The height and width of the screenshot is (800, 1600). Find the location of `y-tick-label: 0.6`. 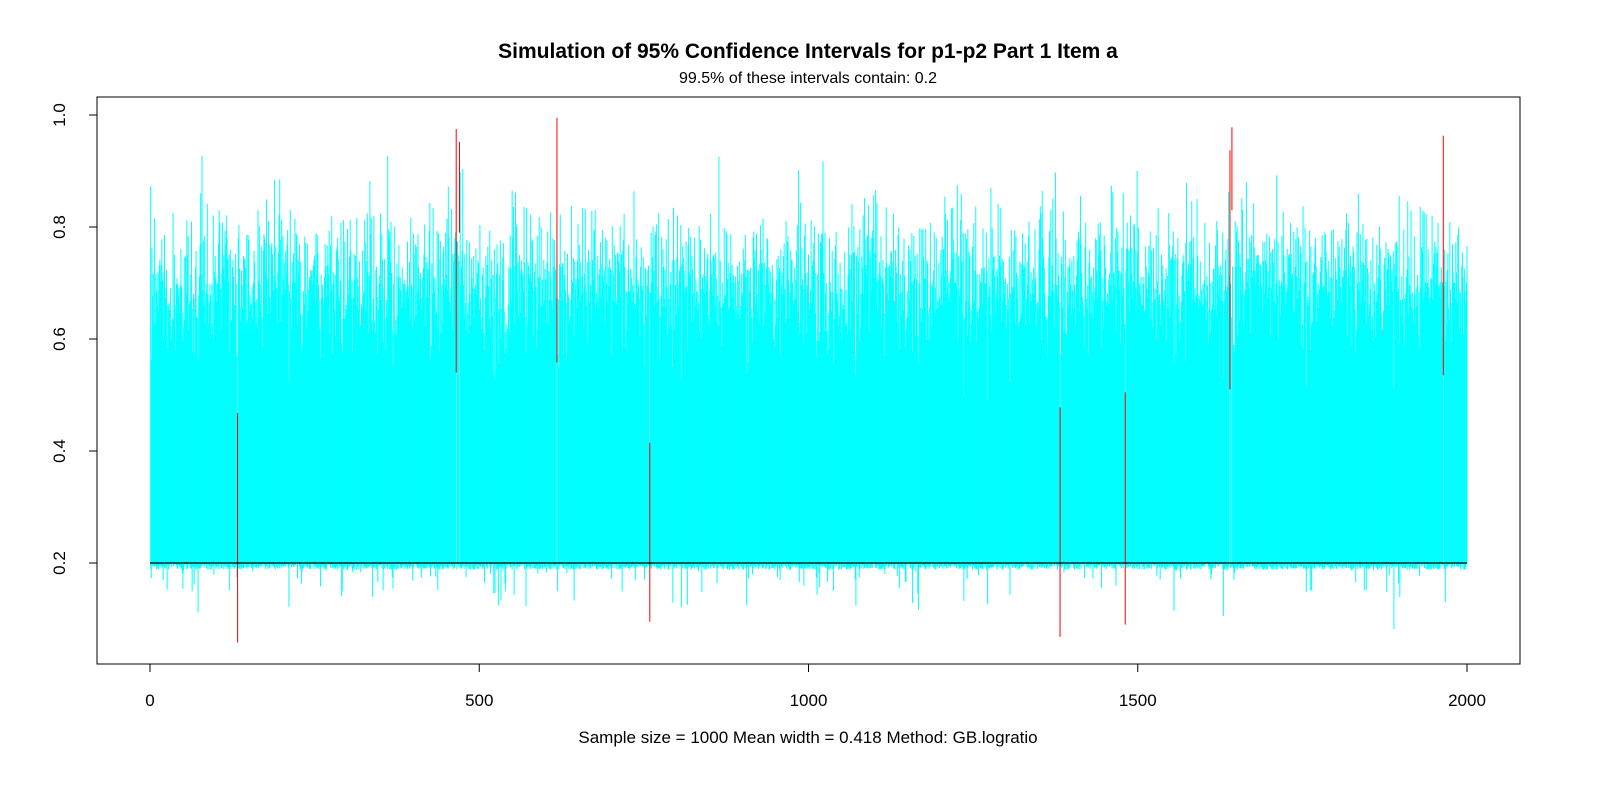

y-tick-label: 0.6 is located at coordinates (59, 339).